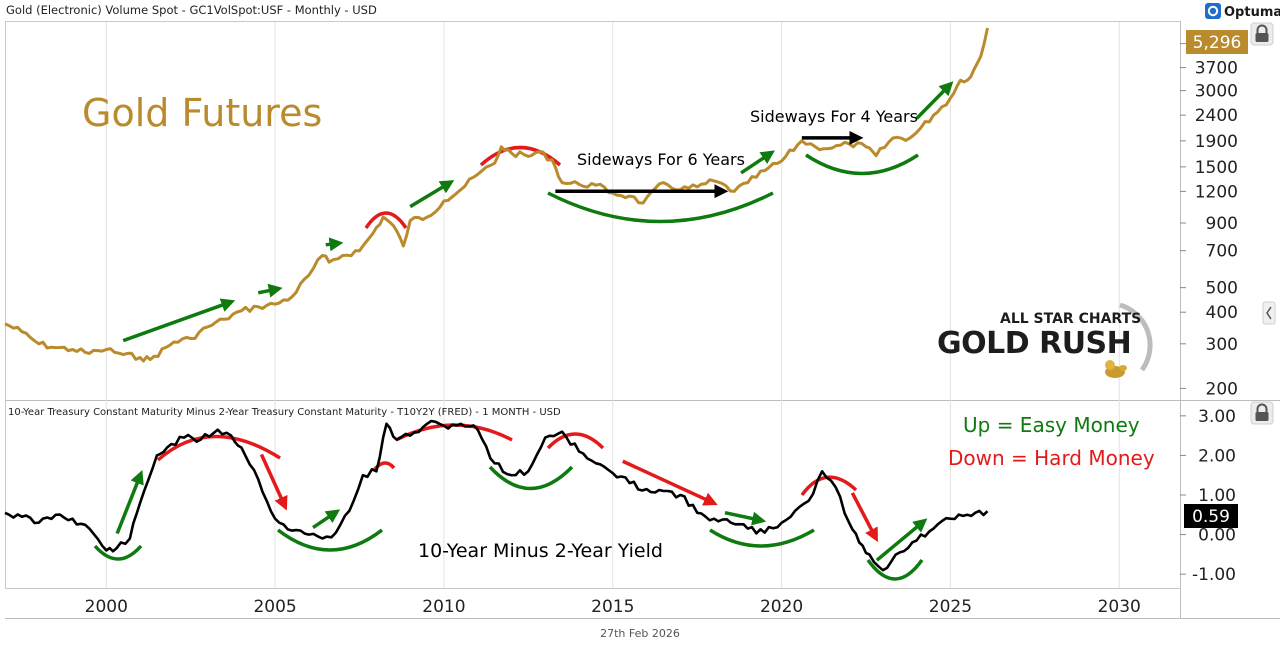 This screenshot has width=1280, height=651. I want to click on gold-last-value-badge: 5,296, so click(1217, 42).